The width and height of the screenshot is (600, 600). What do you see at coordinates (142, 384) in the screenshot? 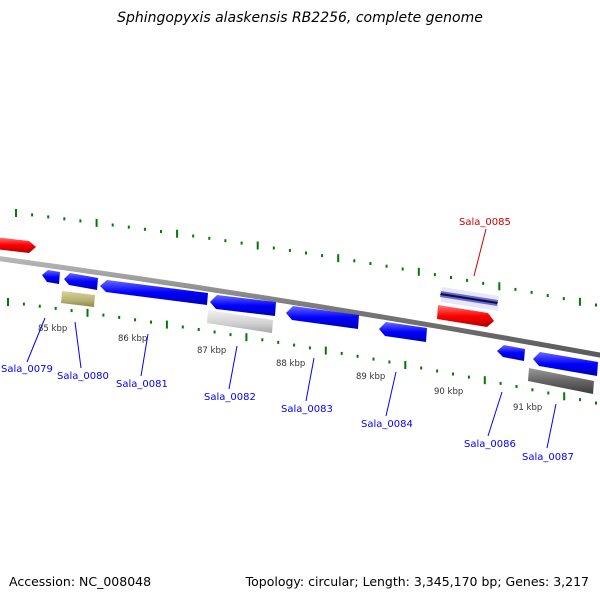
I see `gene-label-sala-0081: Sala_0081` at bounding box center [142, 384].